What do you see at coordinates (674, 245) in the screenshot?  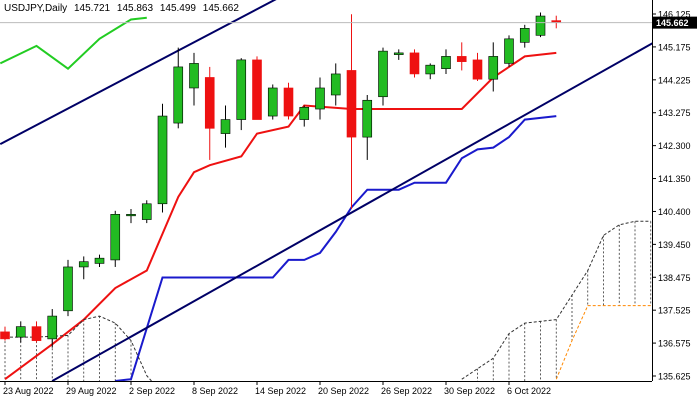 I see `y-tick-label: 139.450` at bounding box center [674, 245].